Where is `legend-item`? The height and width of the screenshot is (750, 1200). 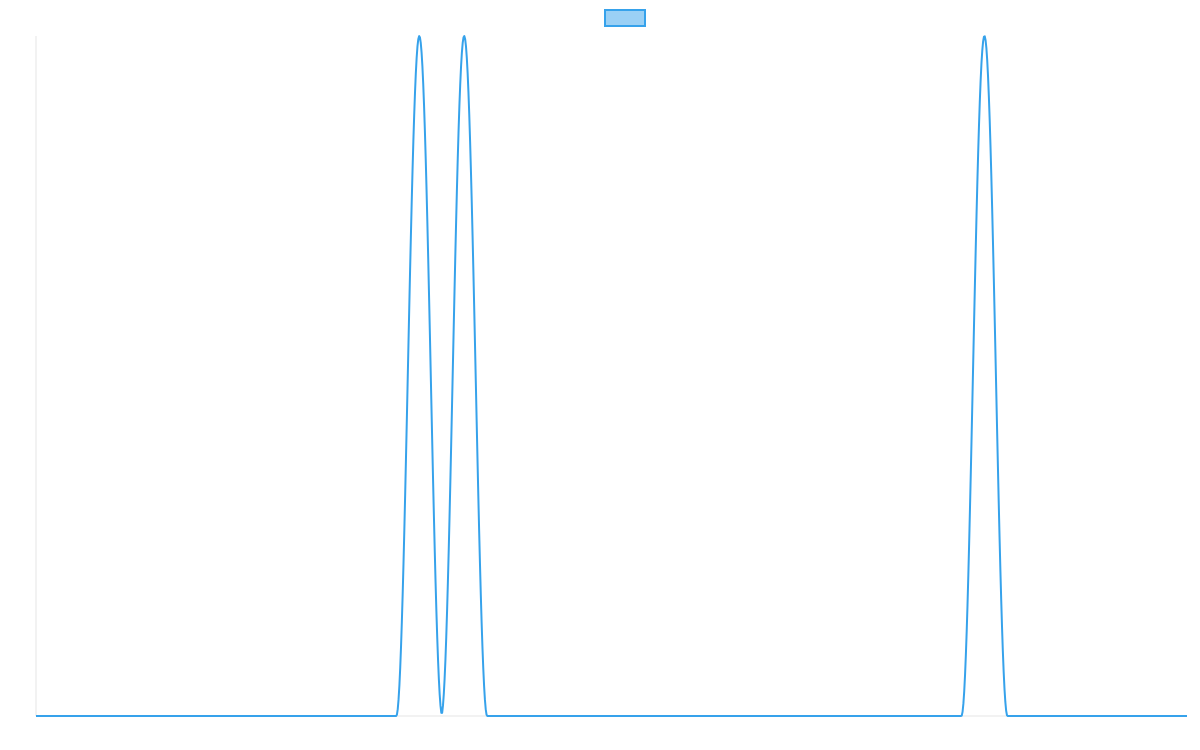
legend-item is located at coordinates (628, 18).